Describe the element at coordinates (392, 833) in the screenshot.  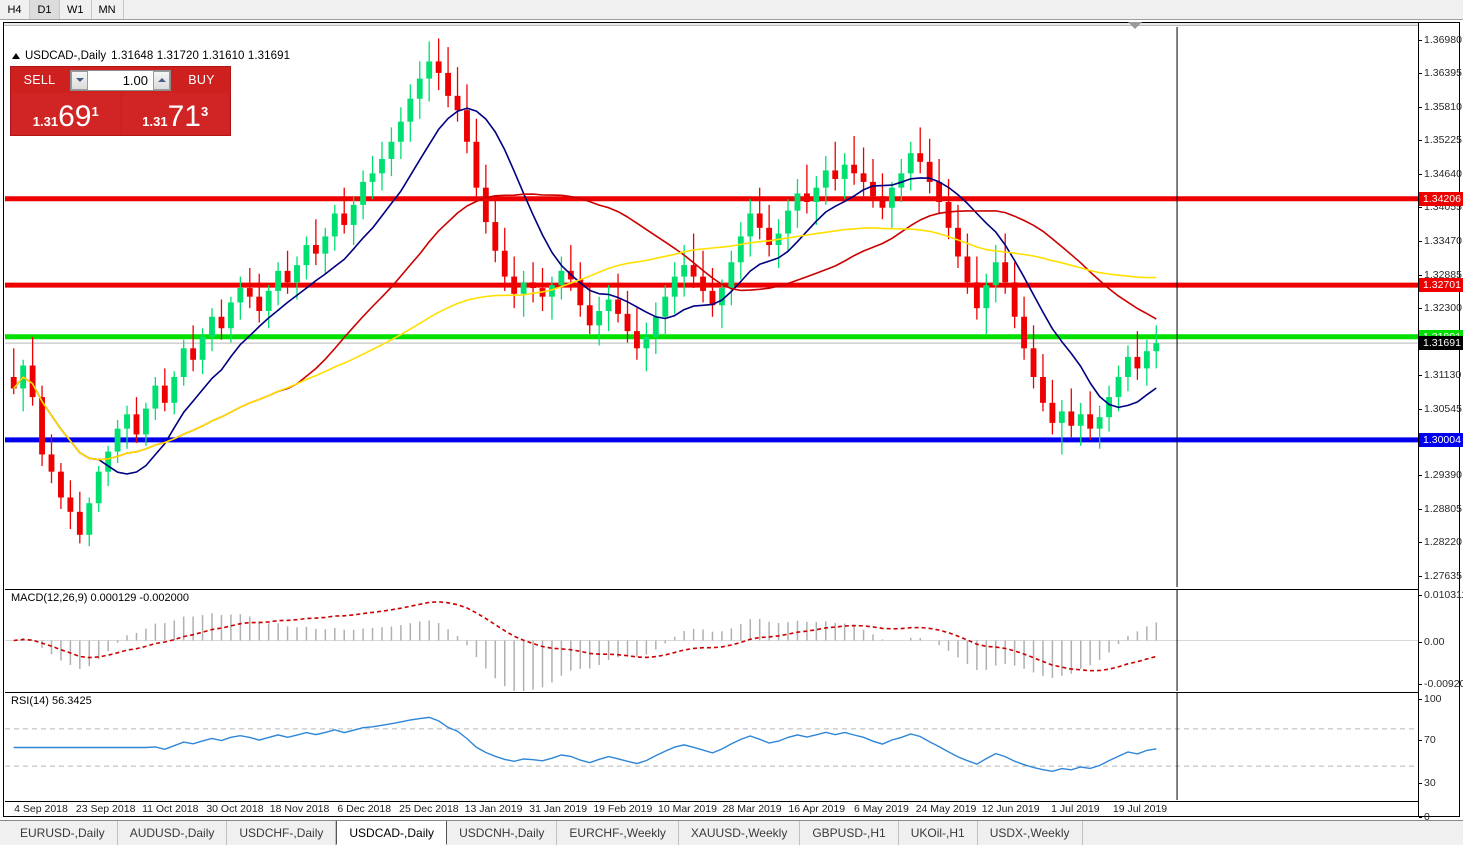
I see `chart-tab-usdcad: USDCAD-,Daily` at that location.